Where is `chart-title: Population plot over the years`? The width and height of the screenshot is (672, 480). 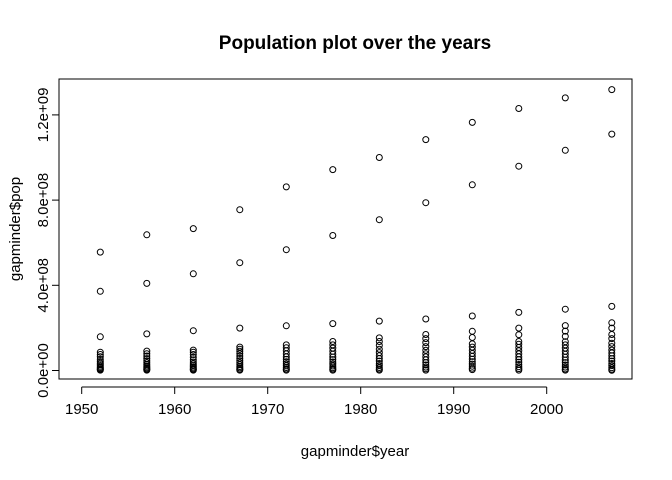 chart-title: Population plot over the years is located at coordinates (355, 43).